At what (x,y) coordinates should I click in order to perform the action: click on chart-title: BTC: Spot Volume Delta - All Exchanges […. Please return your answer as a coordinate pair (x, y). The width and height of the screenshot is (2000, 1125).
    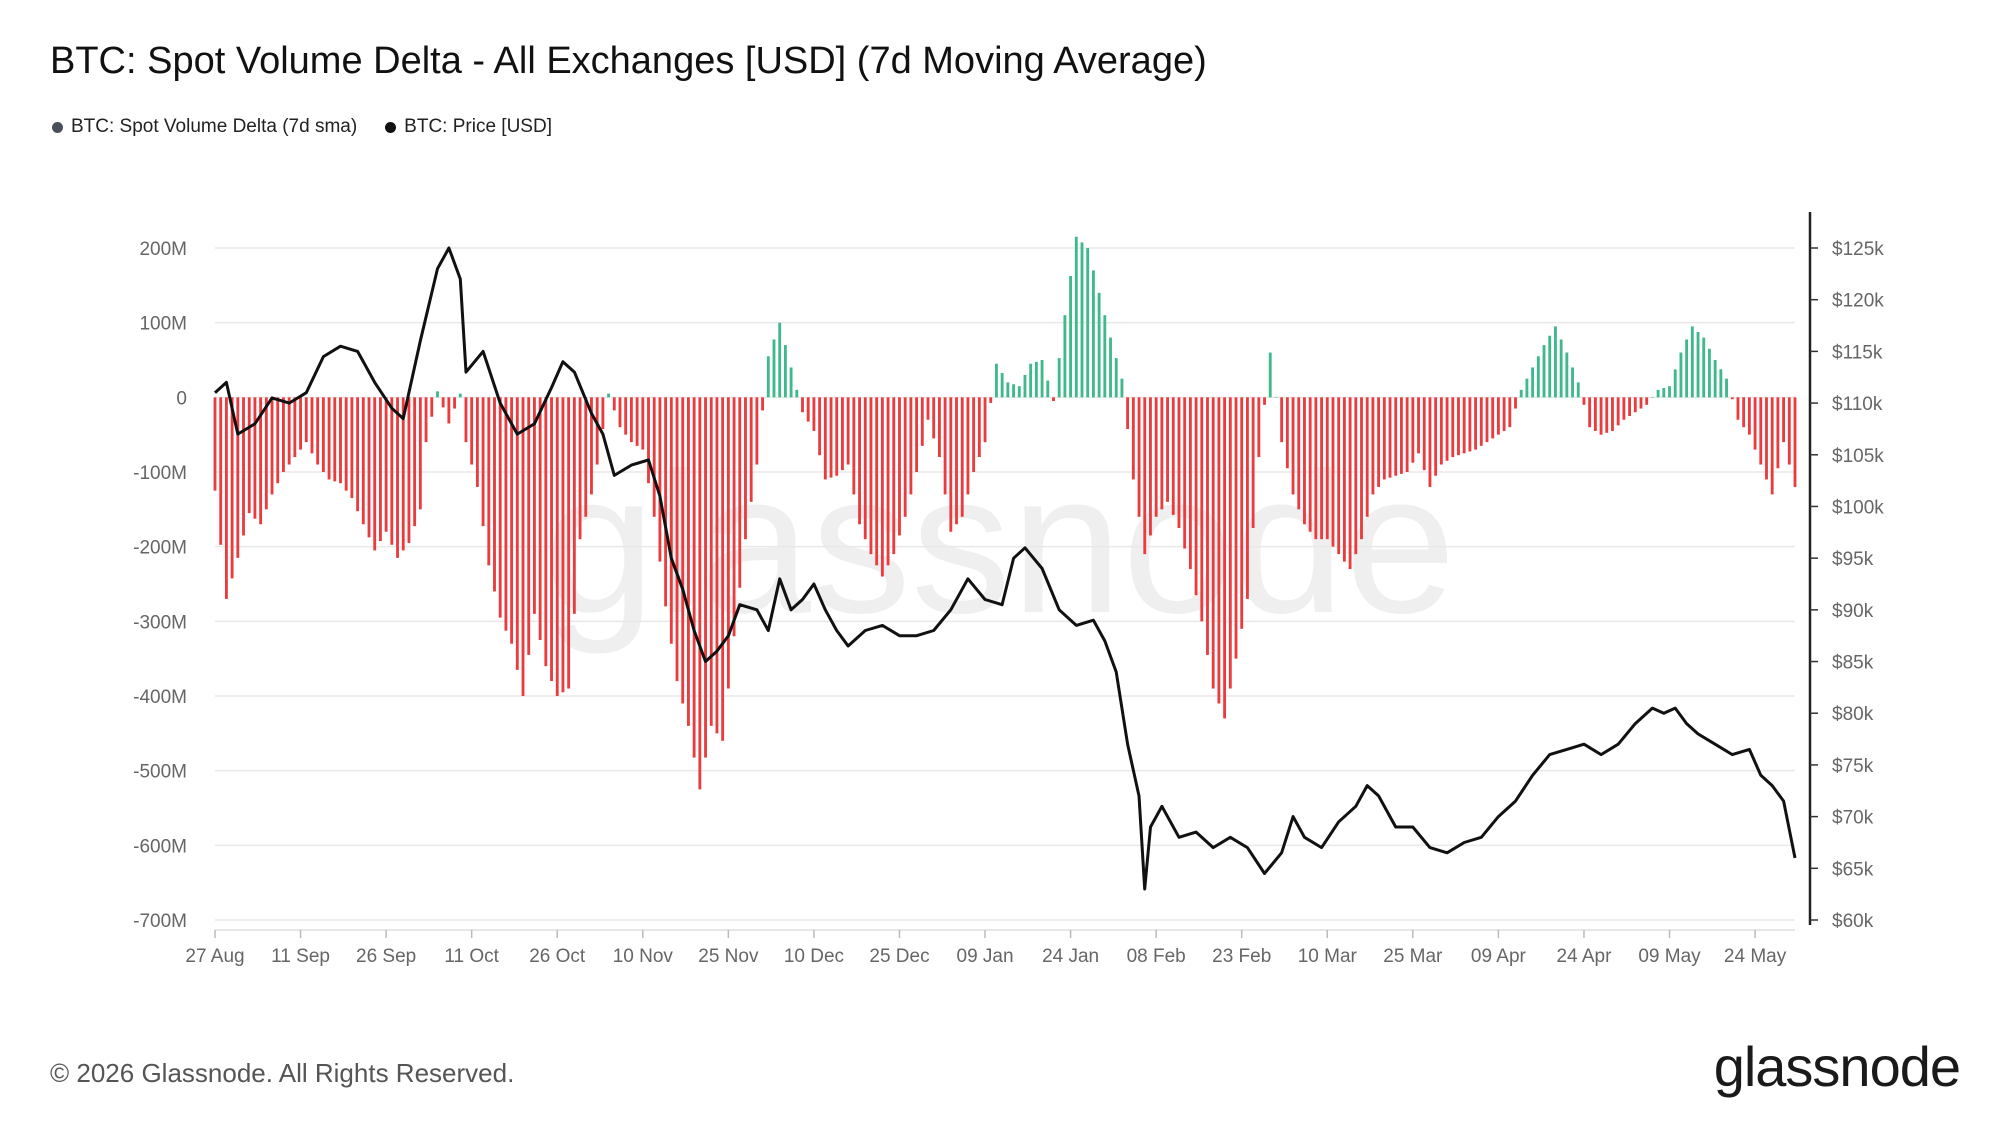
    Looking at the image, I should click on (628, 61).